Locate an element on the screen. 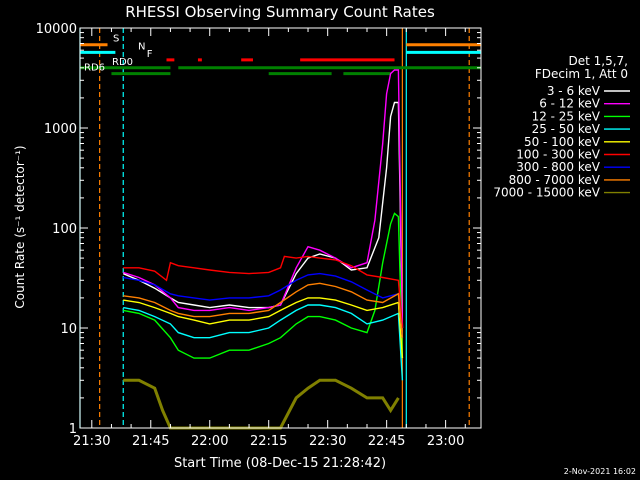 This screenshot has height=480, width=640. legend-entry-label-3: 25 - 50 keV is located at coordinates (566, 129).